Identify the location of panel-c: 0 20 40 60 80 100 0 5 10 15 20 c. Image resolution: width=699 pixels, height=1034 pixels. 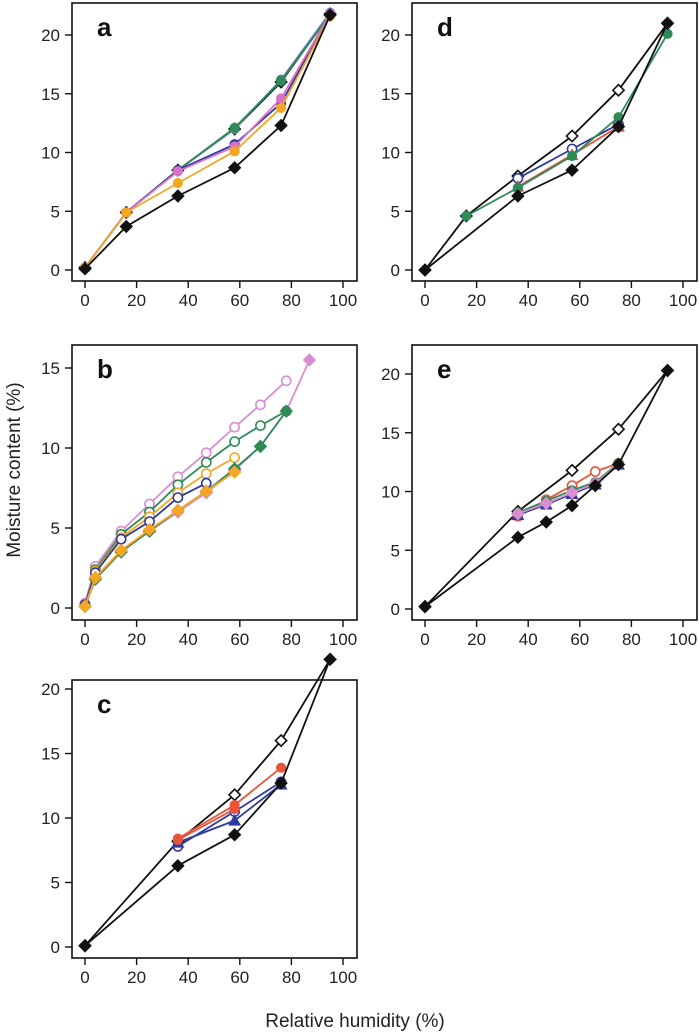
(199, 819).